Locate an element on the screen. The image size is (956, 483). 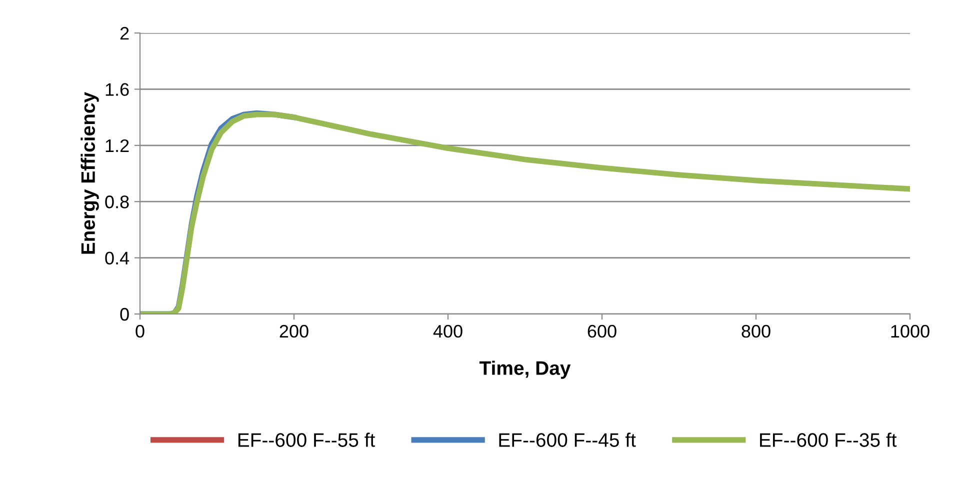
x-tick-label: 800 is located at coordinates (756, 331).